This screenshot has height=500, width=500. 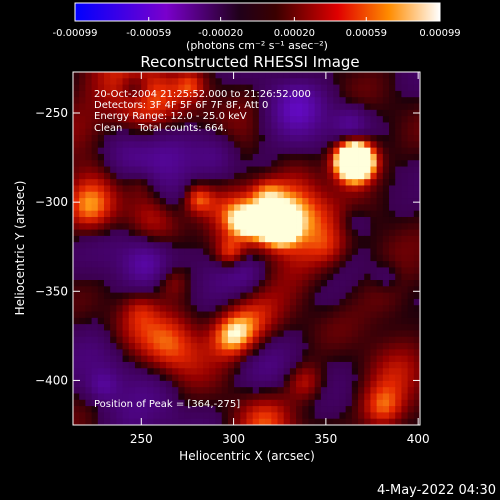 I want to click on x-axis-label: Heliocentric X (arcsec), so click(x=247, y=456).